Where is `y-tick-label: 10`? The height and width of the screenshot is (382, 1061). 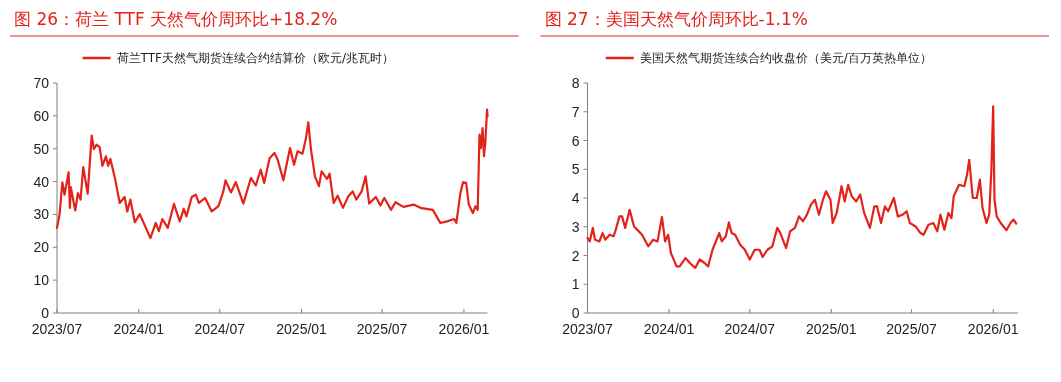
y-tick-label: 10 is located at coordinates (41, 280).